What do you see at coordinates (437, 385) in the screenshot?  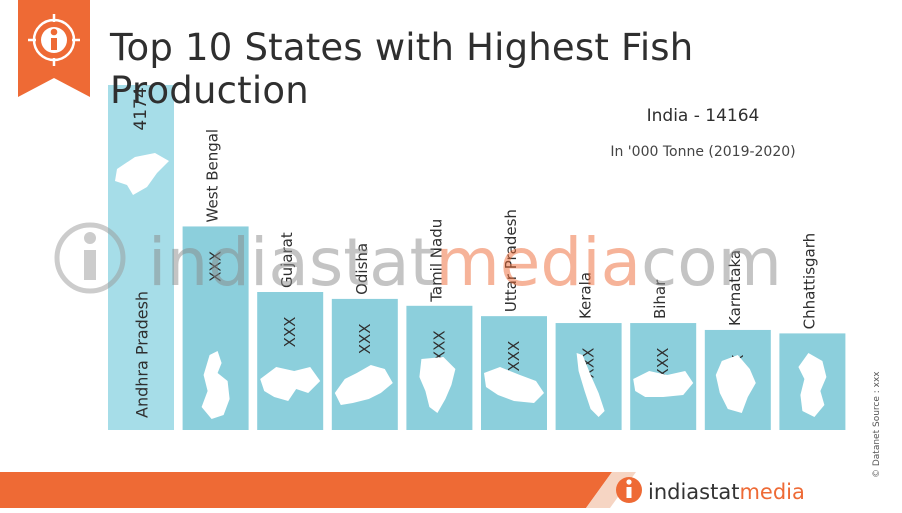 I see `tamil-nadu-map-icon` at bounding box center [437, 385].